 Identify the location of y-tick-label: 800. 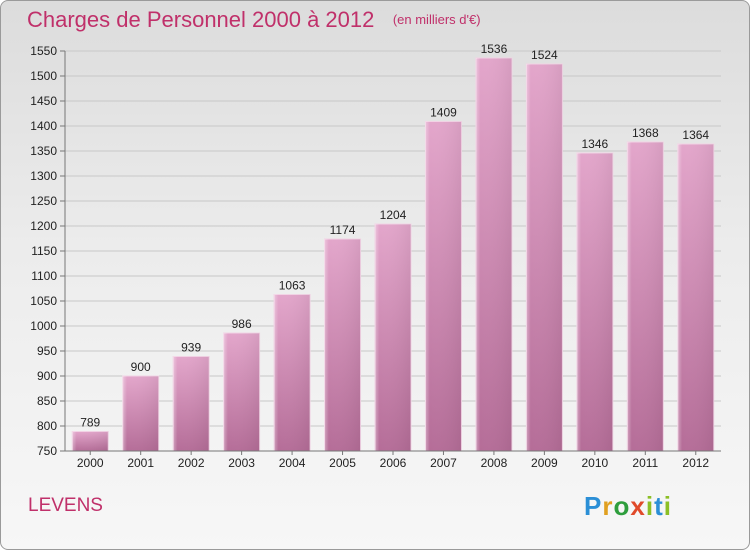
(47, 426).